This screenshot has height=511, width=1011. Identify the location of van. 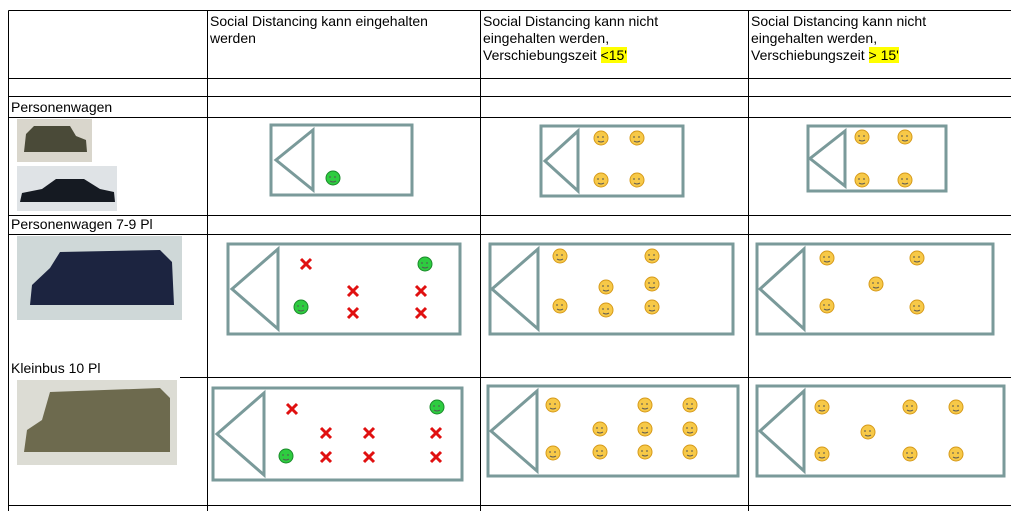
(102, 277).